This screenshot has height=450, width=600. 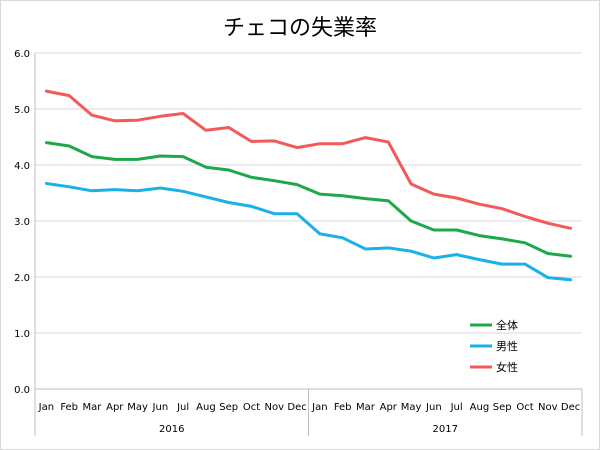 I want to click on y-tick-label: 3.0, so click(x=22, y=222).